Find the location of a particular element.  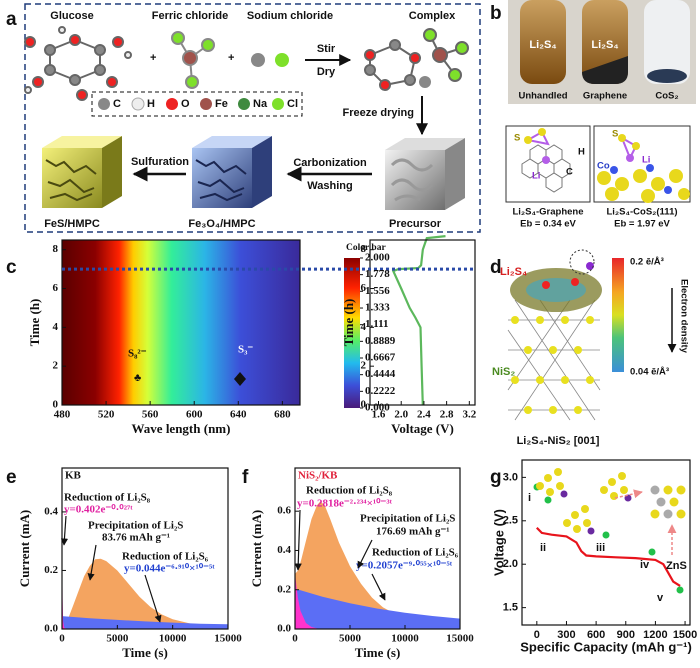

x-tick-label: 600 is located at coordinates (596, 635).